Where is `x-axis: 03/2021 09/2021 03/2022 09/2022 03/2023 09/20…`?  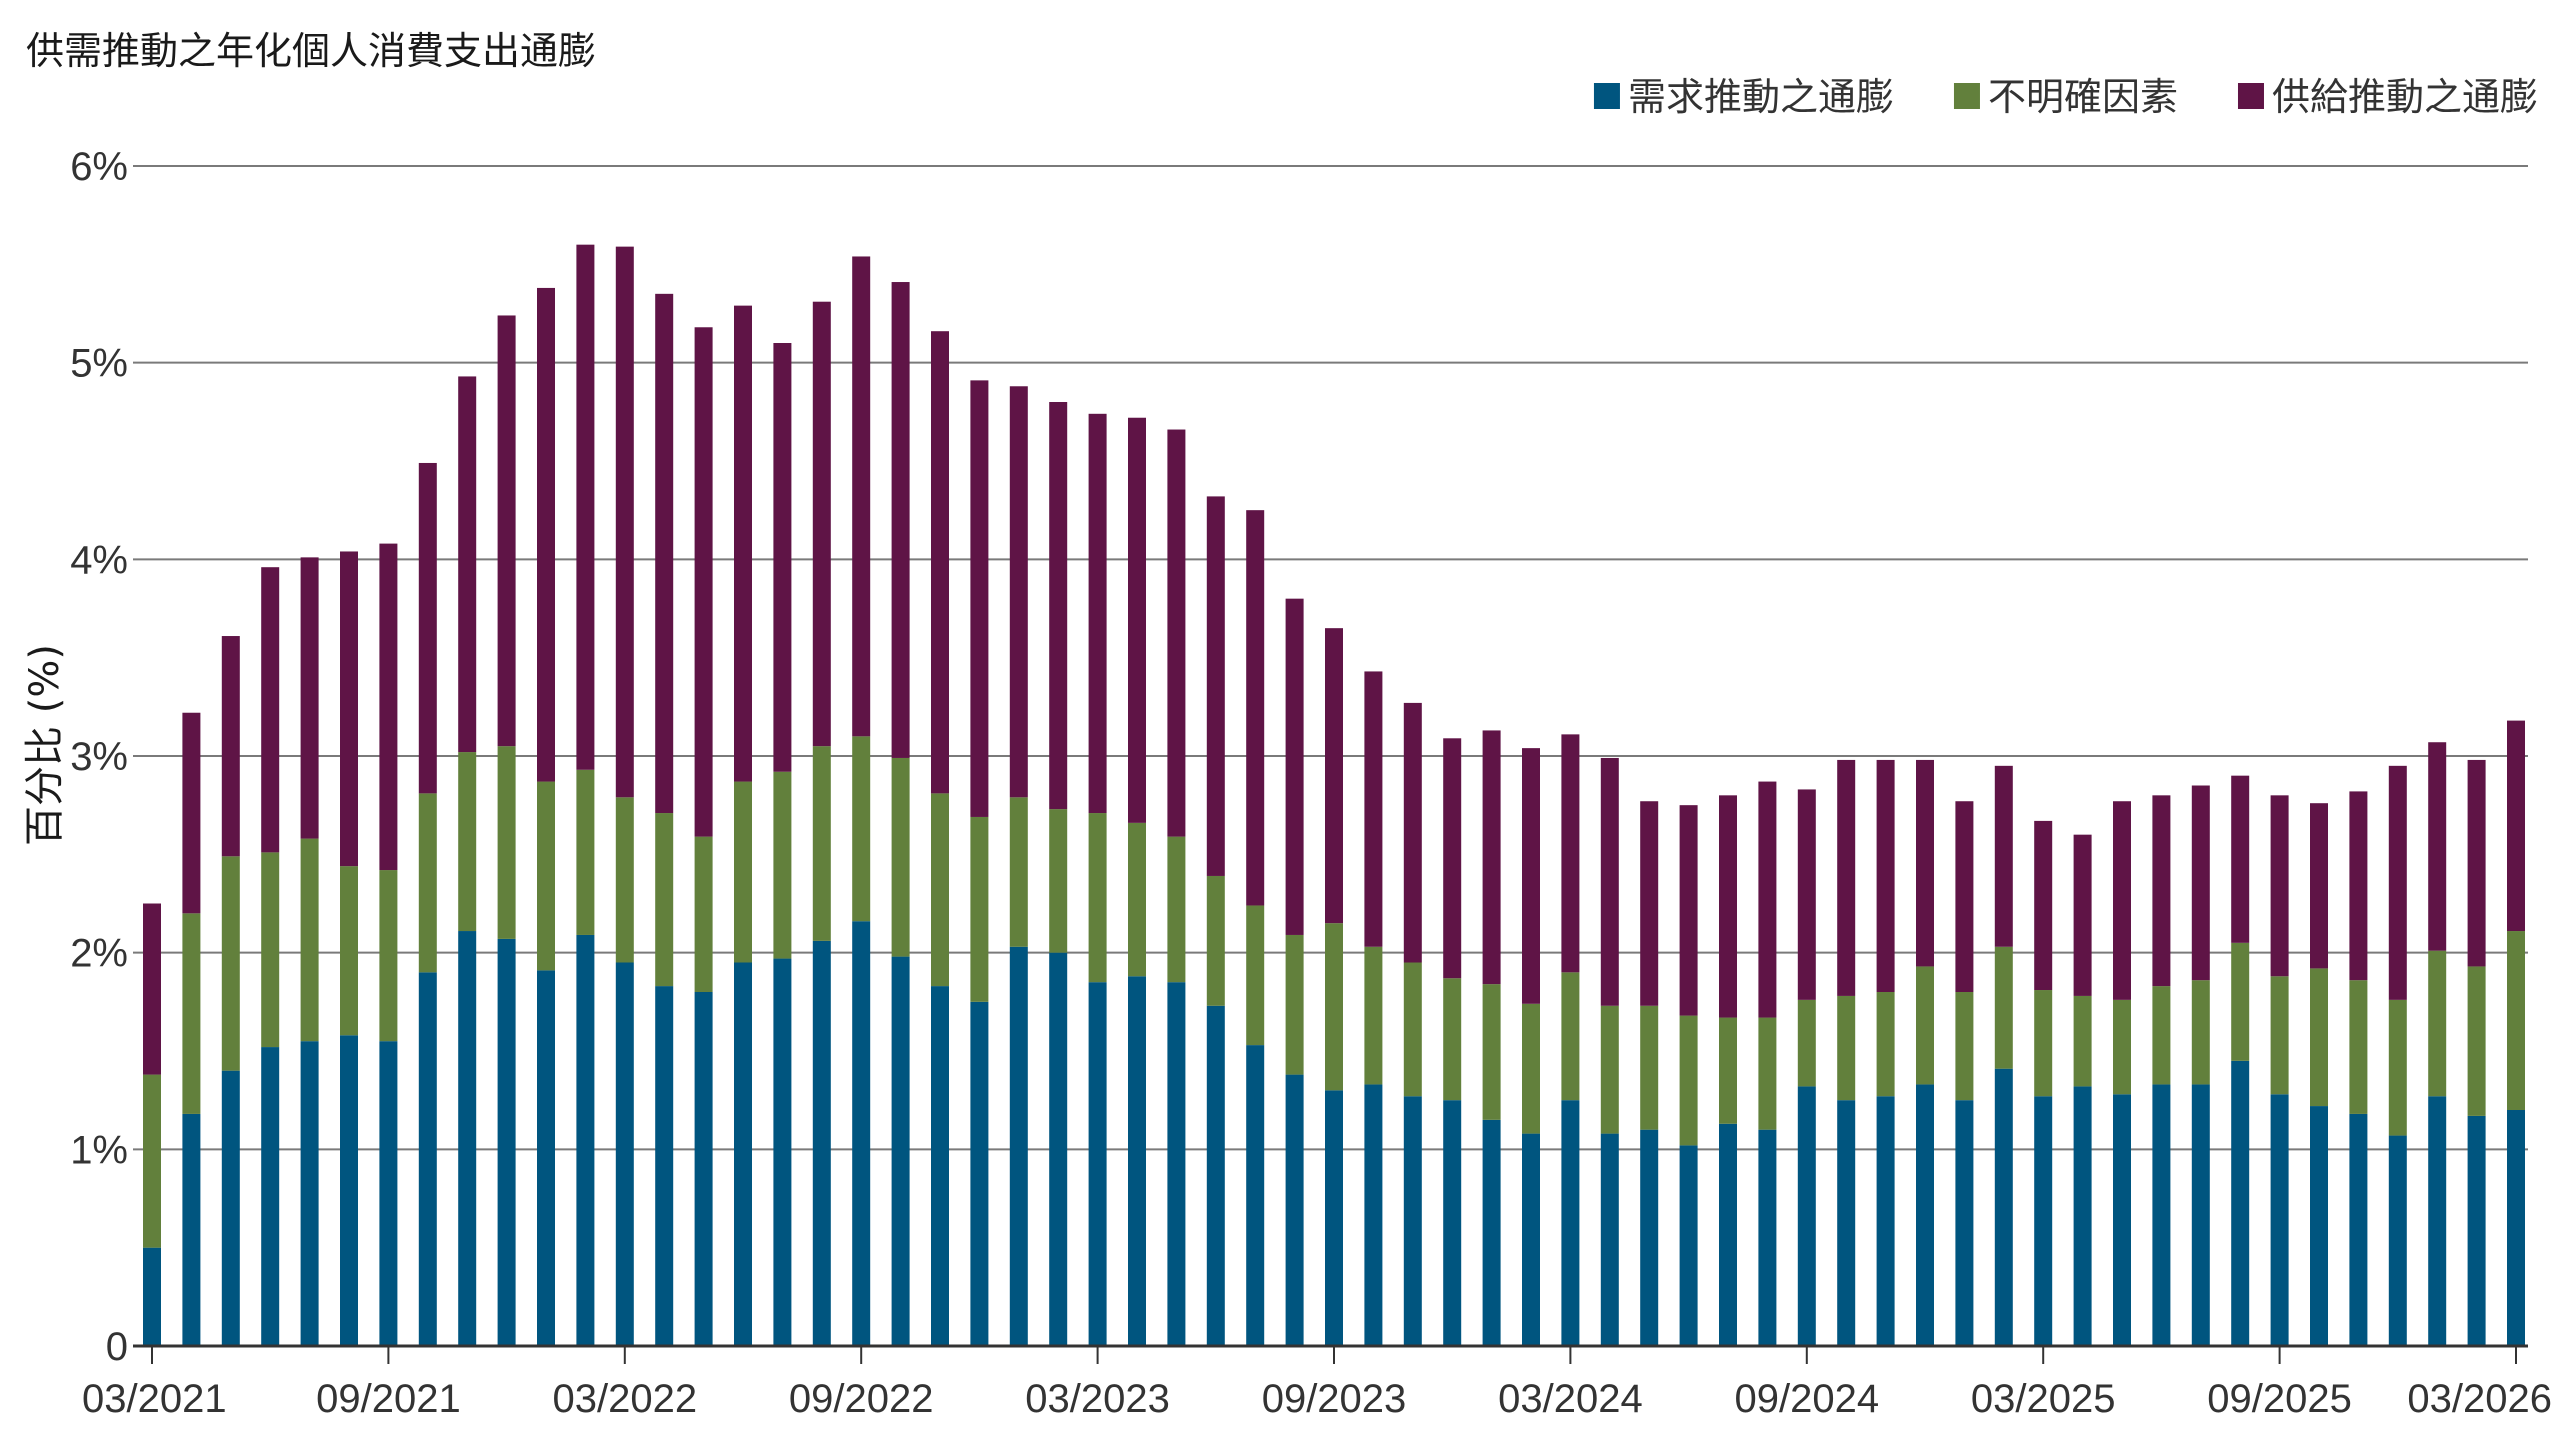 x-axis: 03/2021 09/2021 03/2022 09/2022 03/2023 09/20… is located at coordinates (1317, 1382).